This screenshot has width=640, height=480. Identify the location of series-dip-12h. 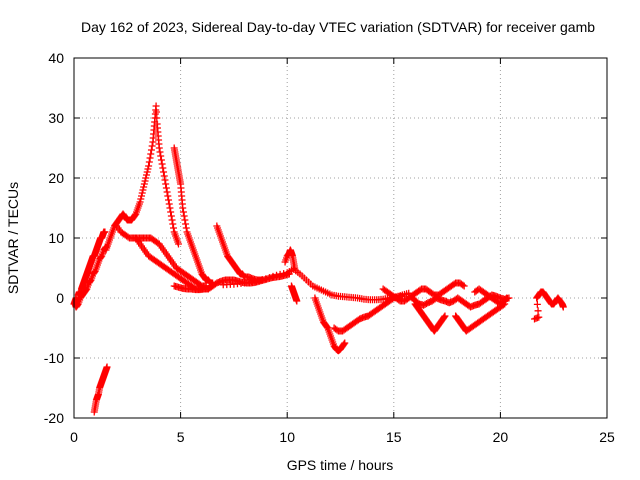
(330, 324).